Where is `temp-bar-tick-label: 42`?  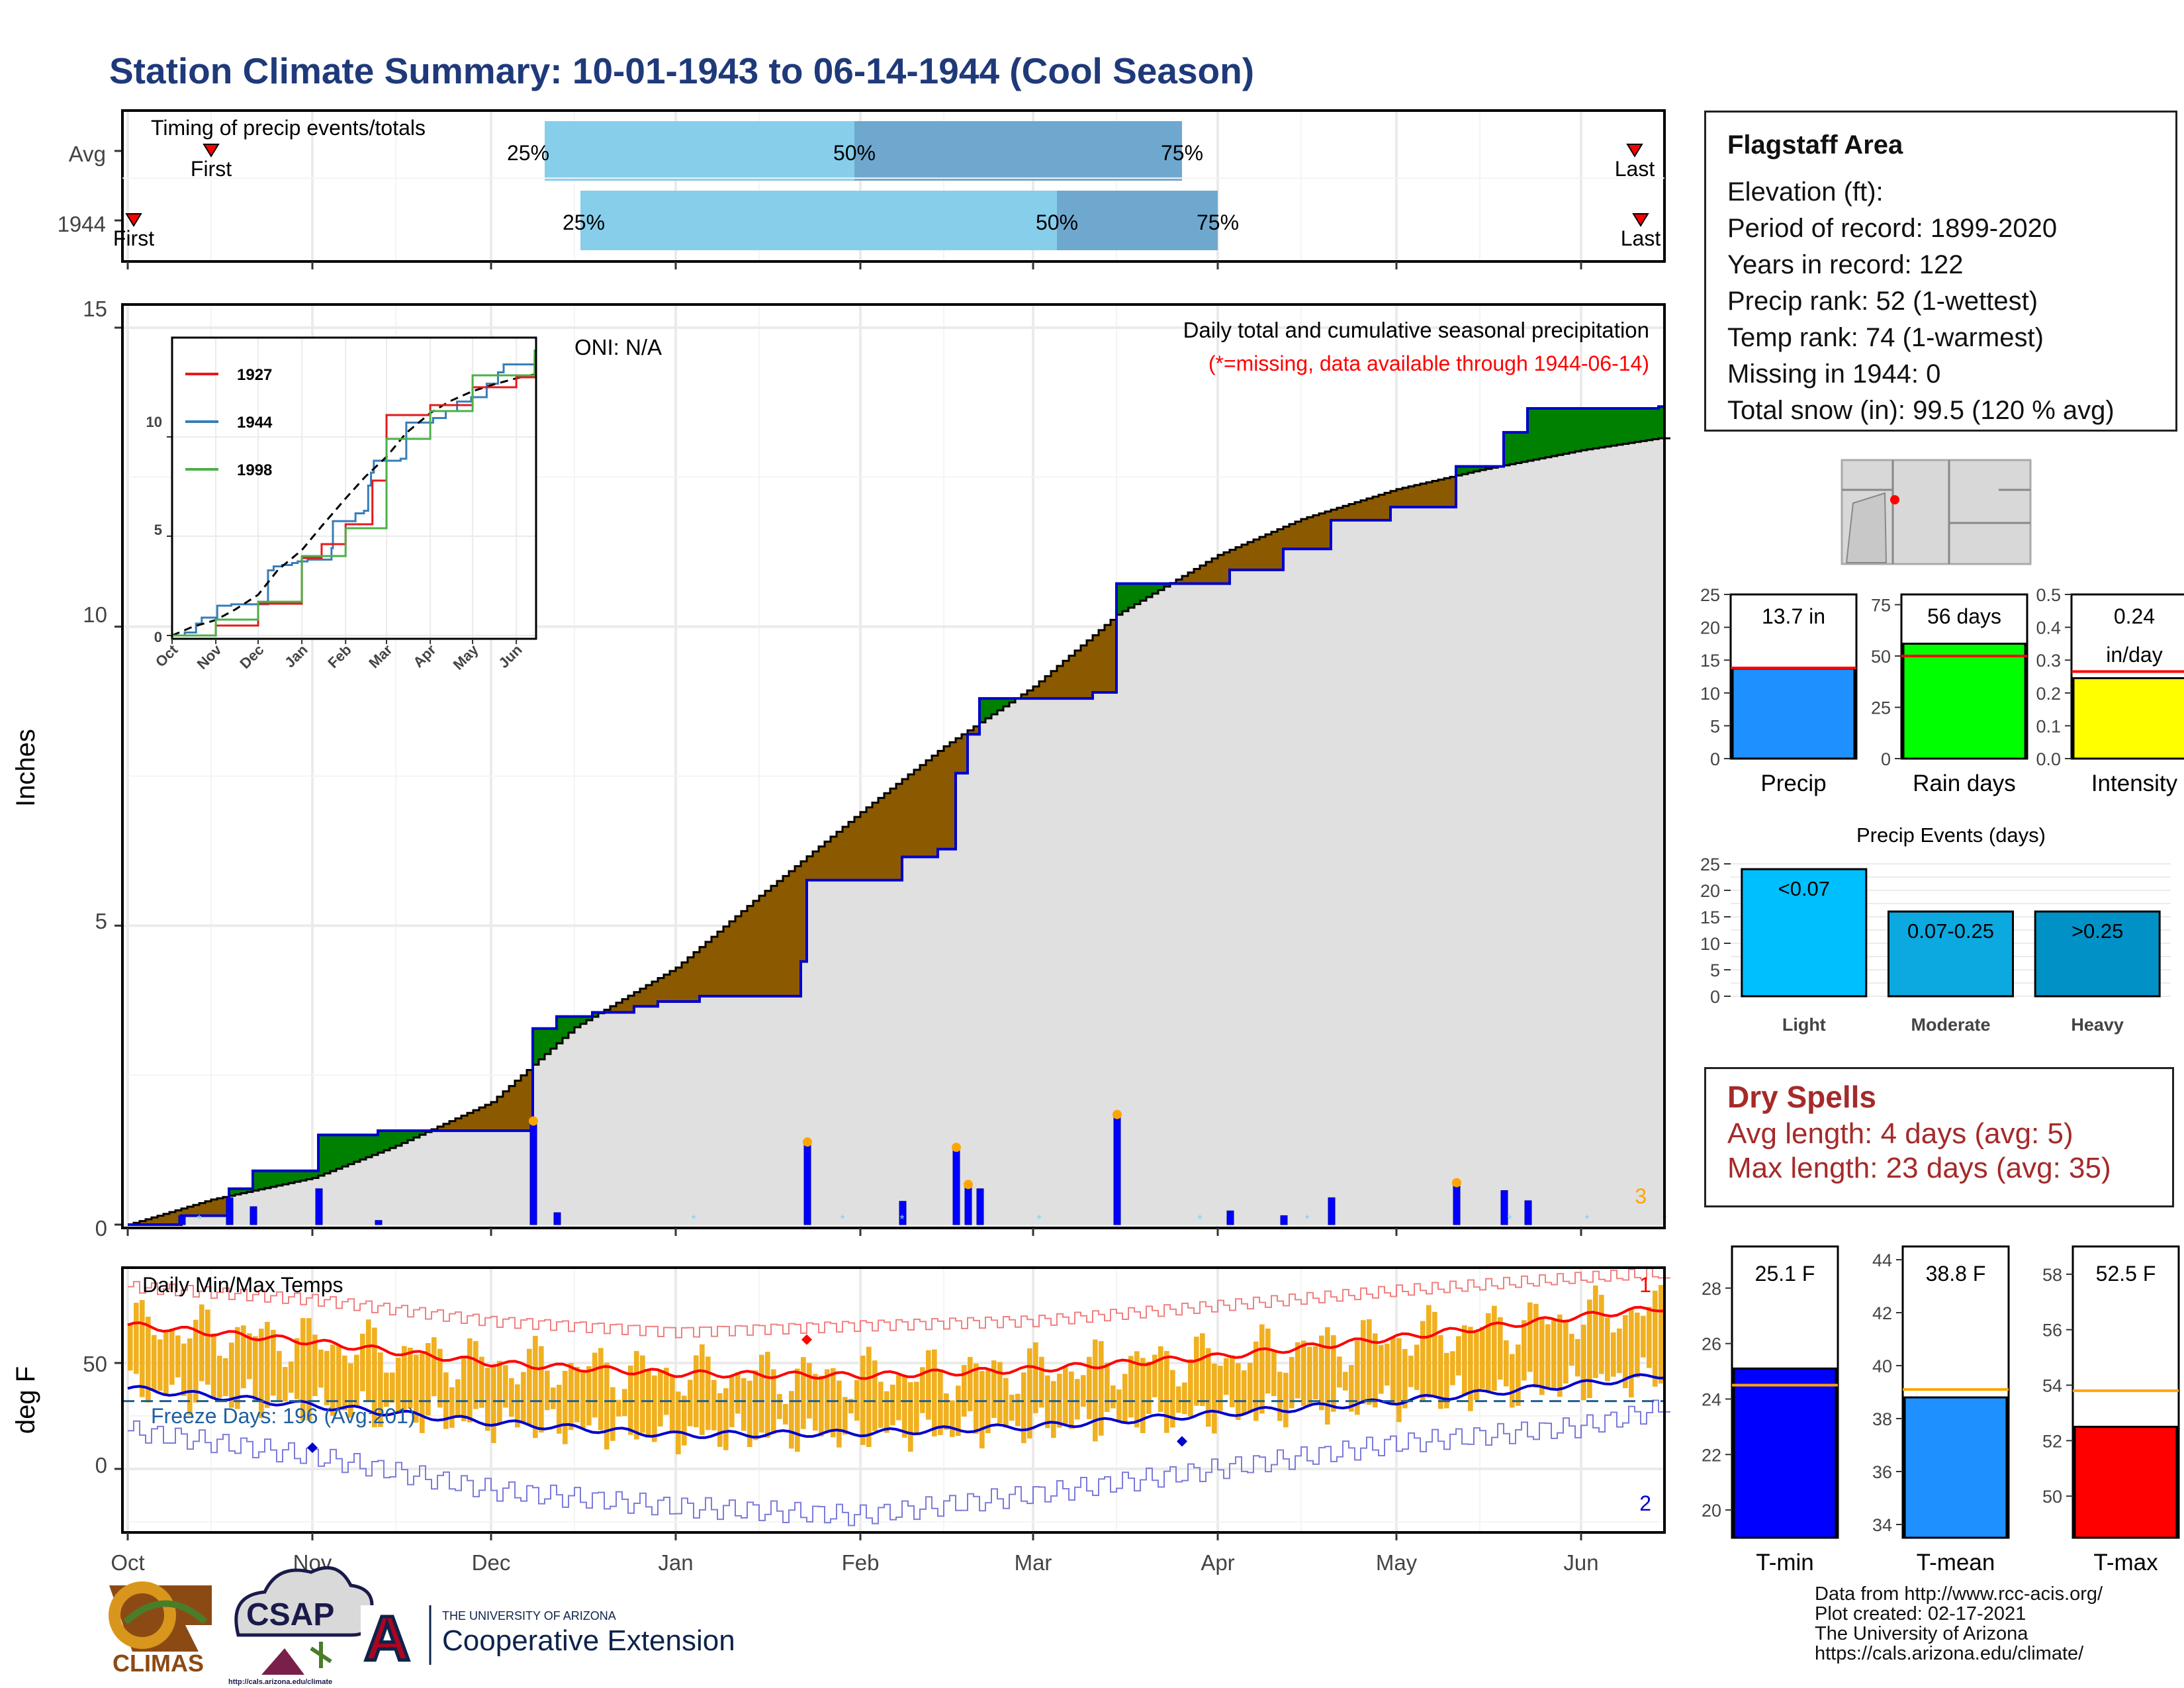
temp-bar-tick-label: 42 is located at coordinates (1882, 1313).